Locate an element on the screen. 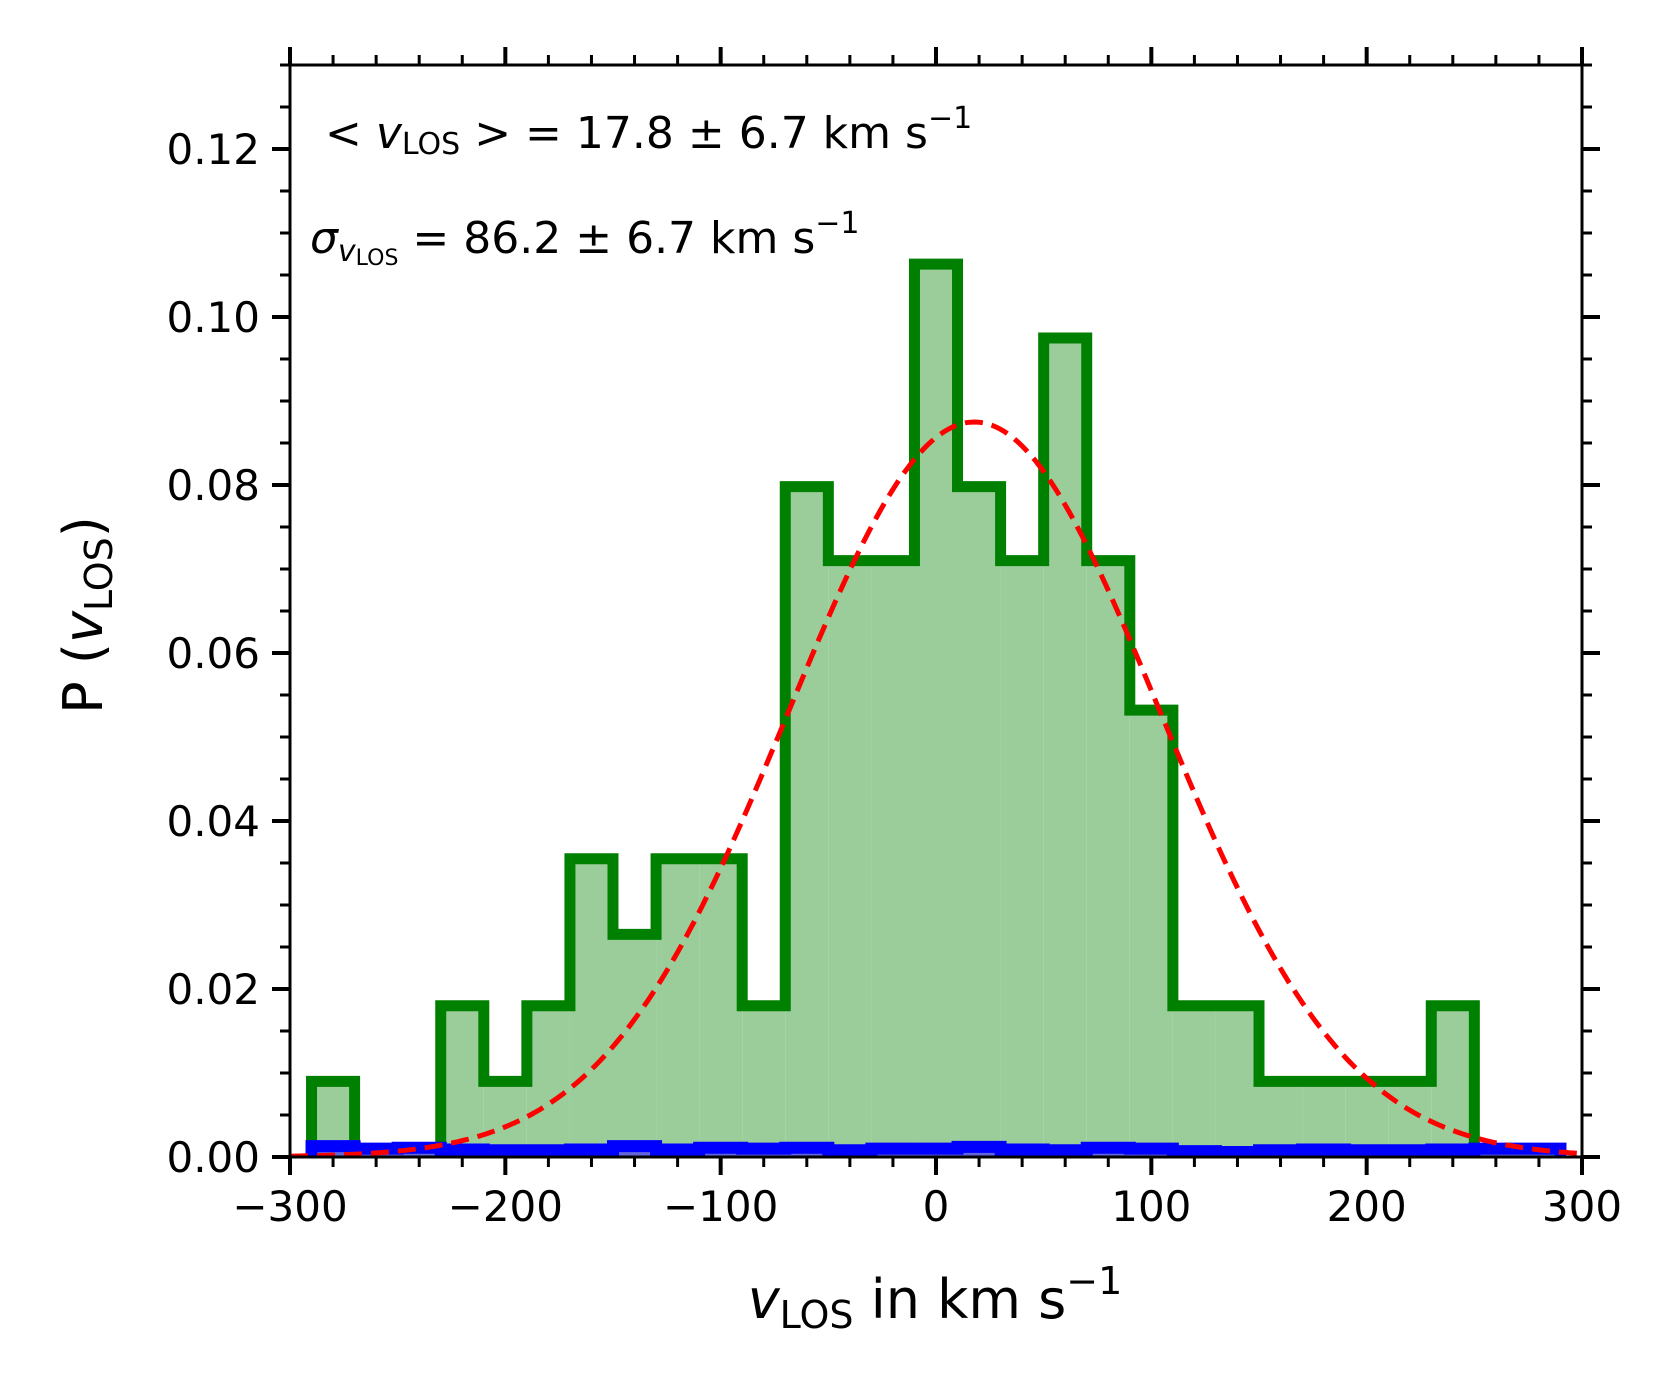 This screenshot has width=1661, height=1384. y-axis-title-pre: P ( is located at coordinates (83, 678).